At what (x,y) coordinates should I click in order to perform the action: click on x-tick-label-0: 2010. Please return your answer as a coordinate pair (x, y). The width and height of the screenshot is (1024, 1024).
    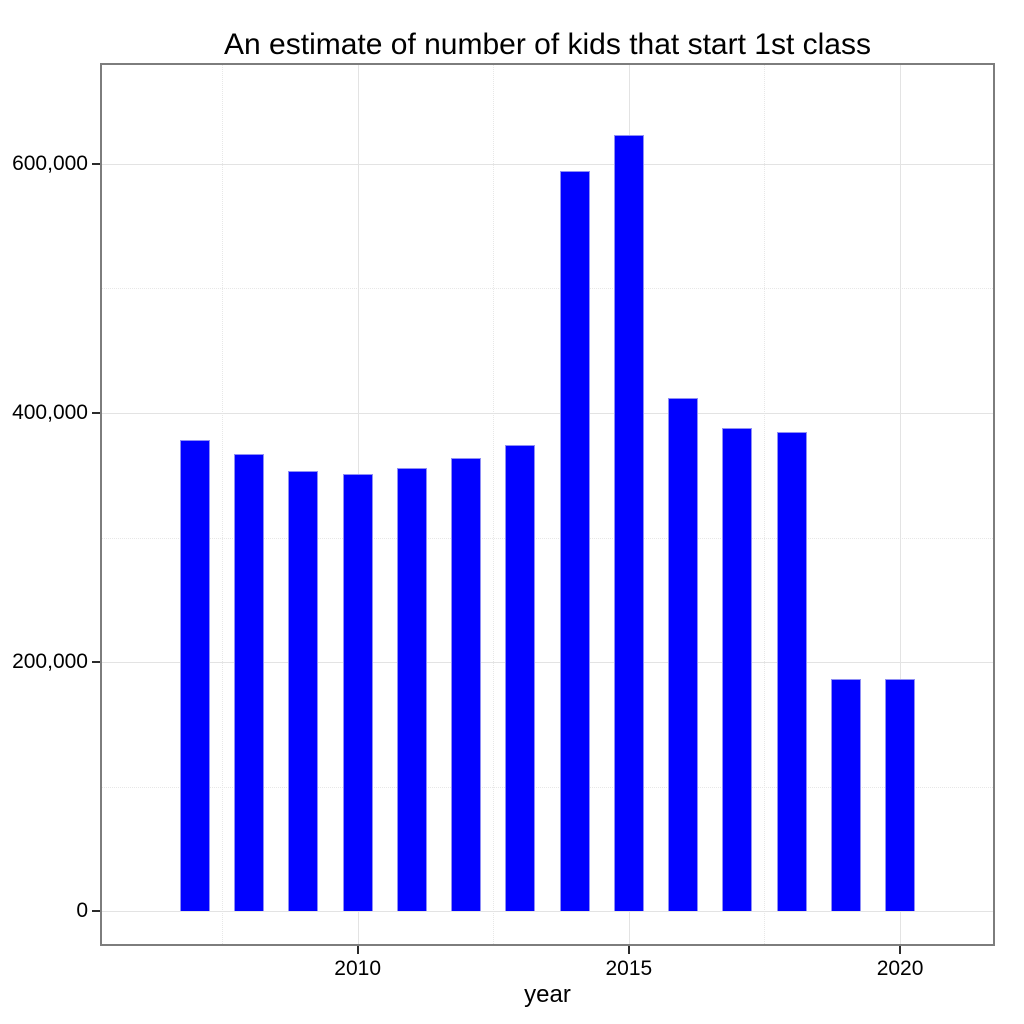
    Looking at the image, I should click on (357, 968).